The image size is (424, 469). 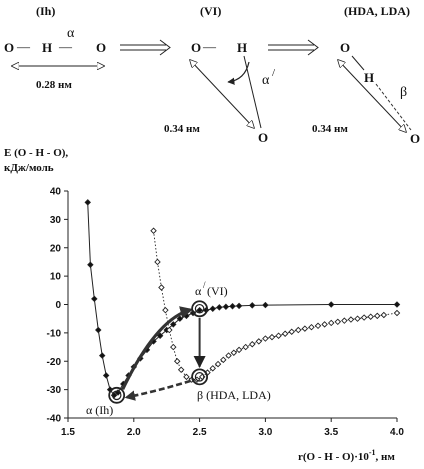 I want to click on ih-oxygen-right: O, so click(x=101, y=47).